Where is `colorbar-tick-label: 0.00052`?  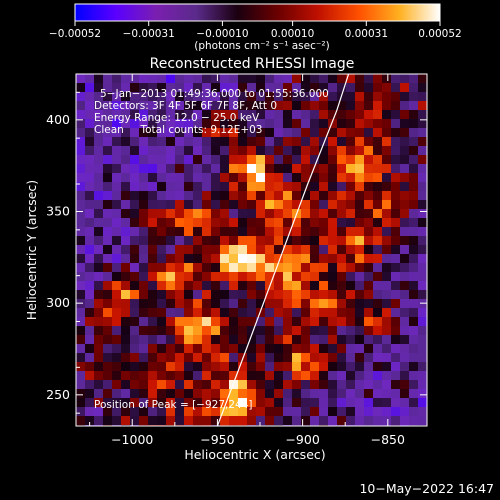
colorbar-tick-label: 0.00052 is located at coordinates (439, 34).